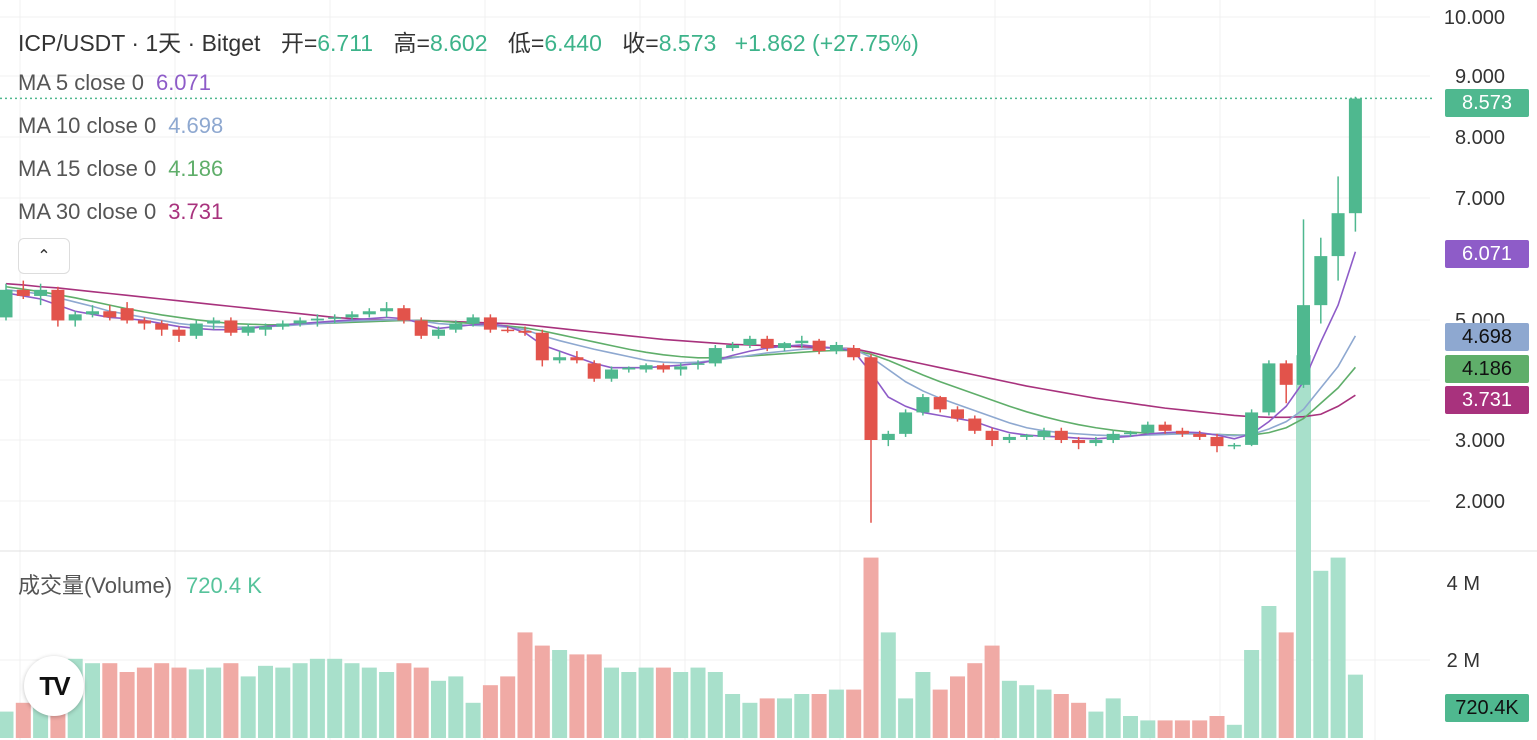 The width and height of the screenshot is (1537, 740). I want to click on close-label: 收=, so click(640, 43).